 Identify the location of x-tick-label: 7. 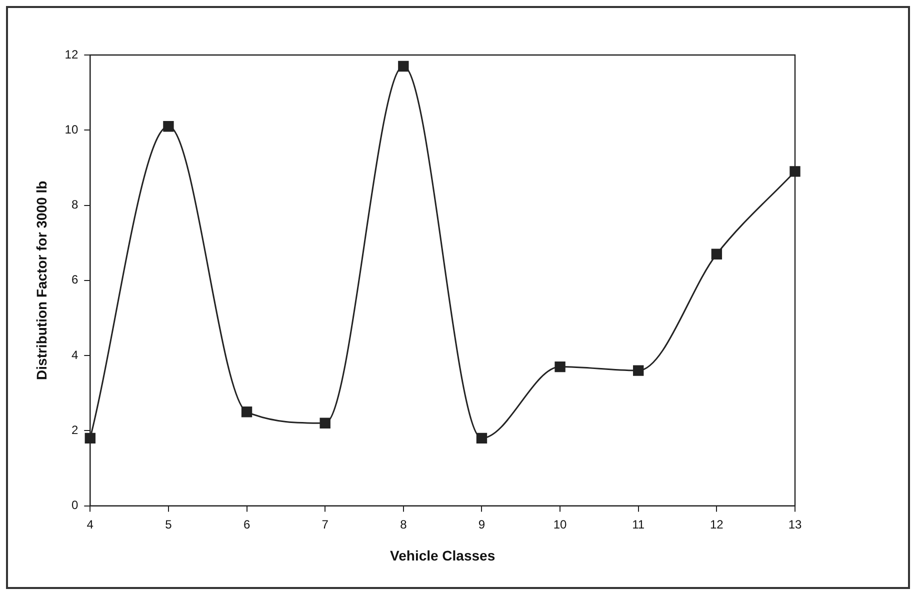
(325, 524).